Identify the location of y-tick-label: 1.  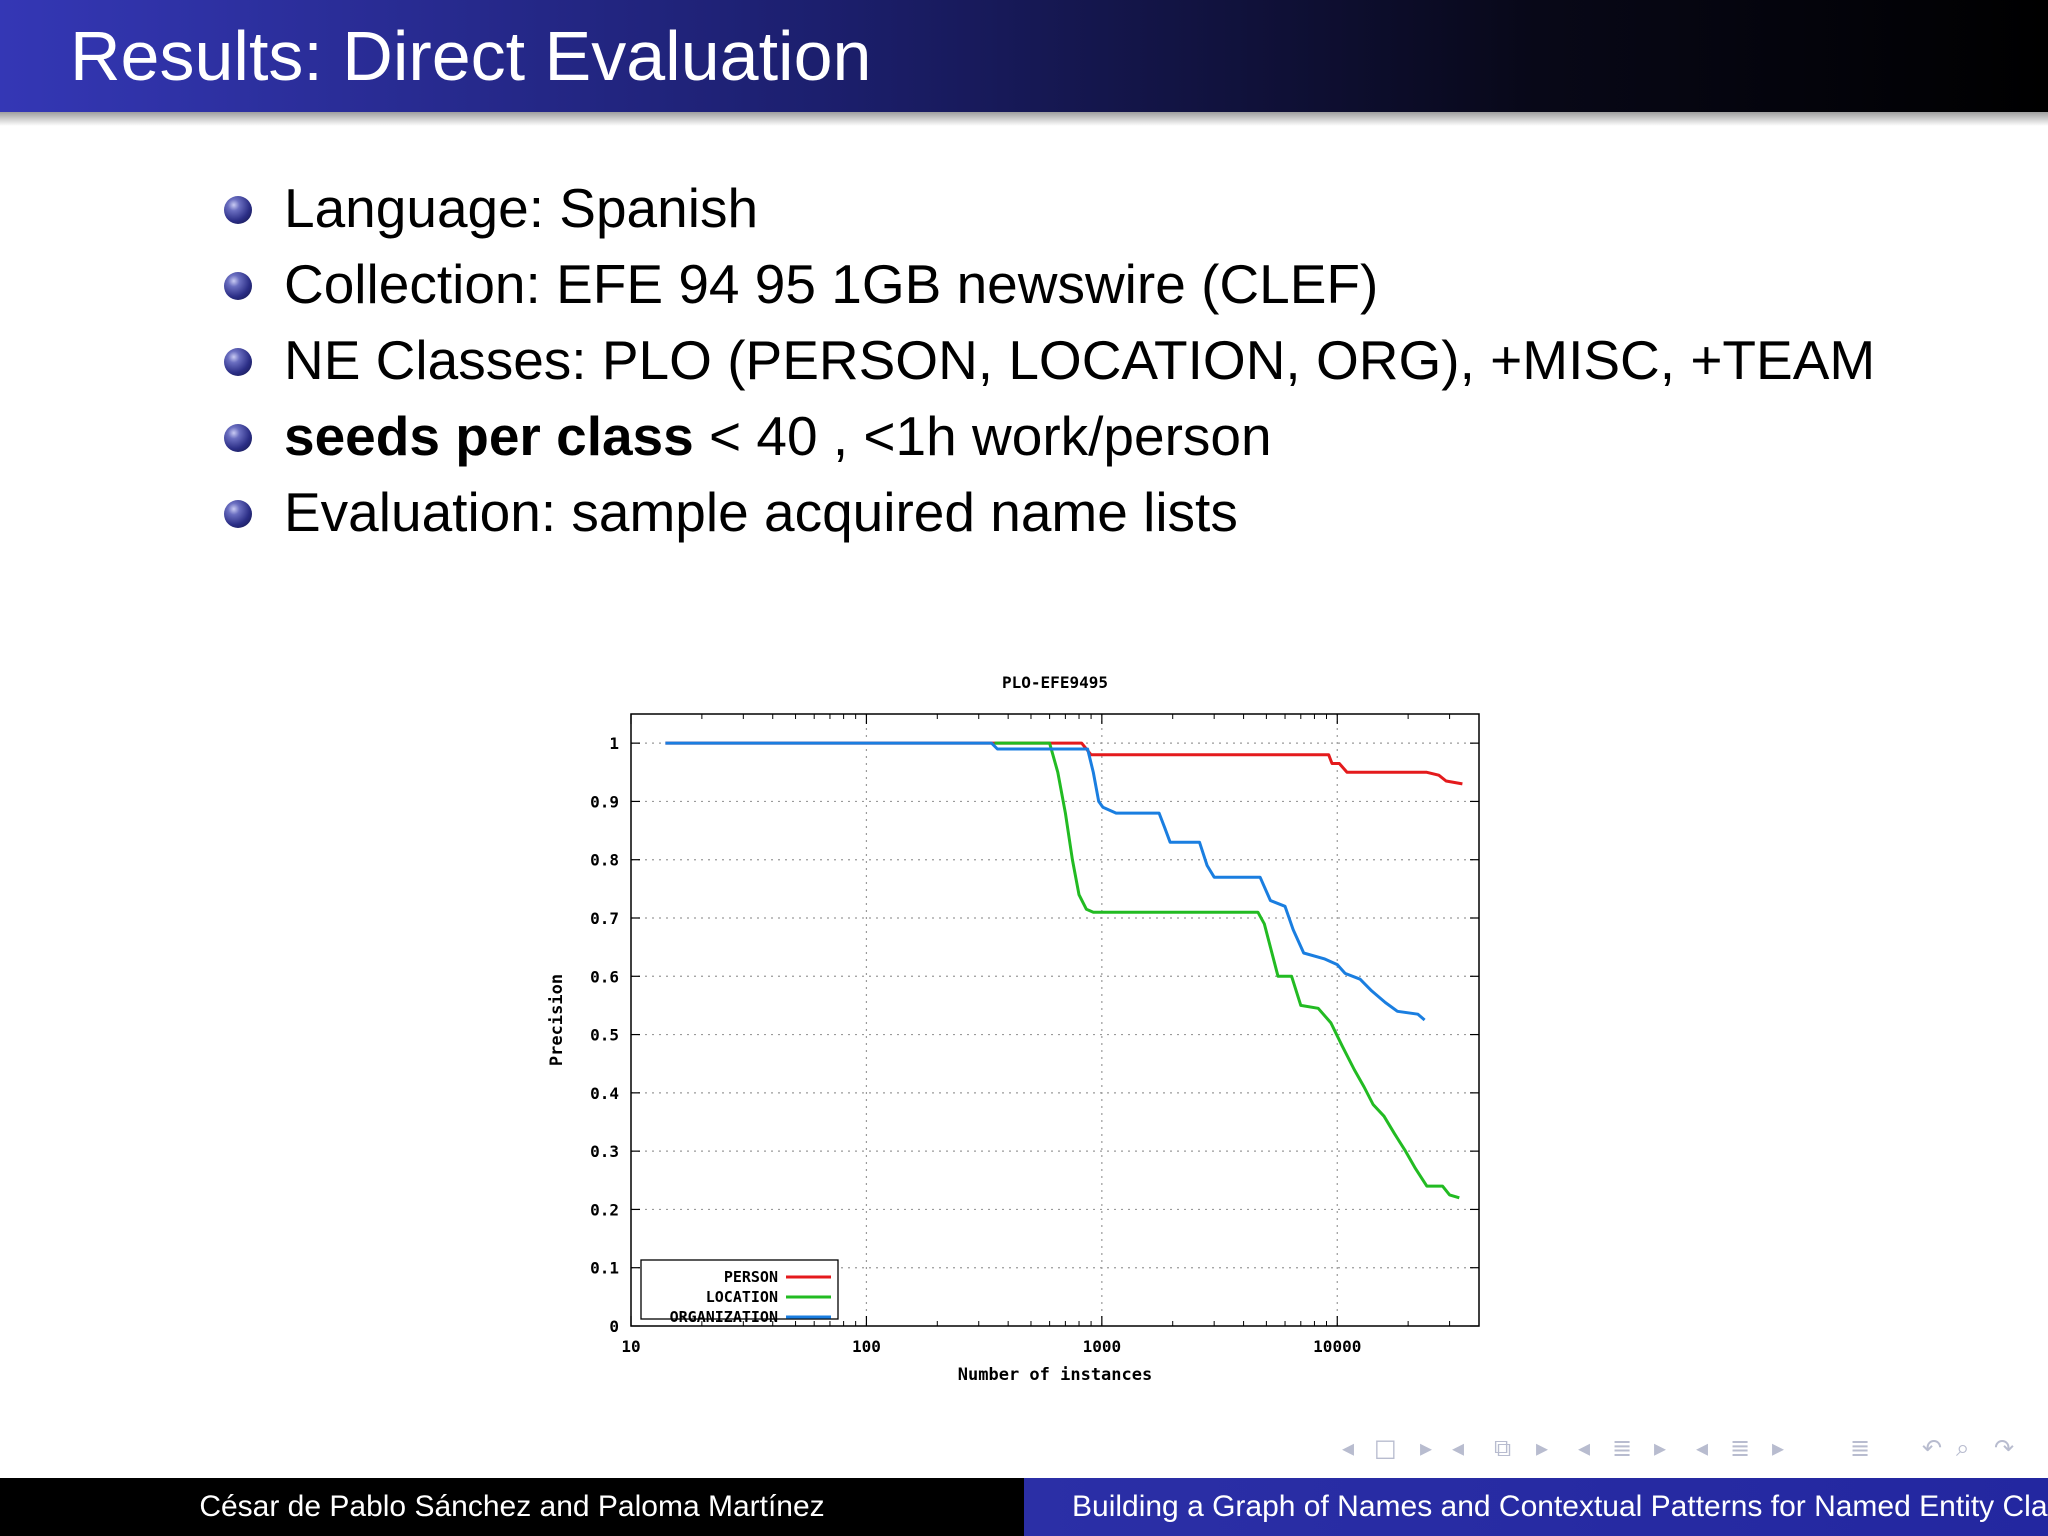
(614, 743).